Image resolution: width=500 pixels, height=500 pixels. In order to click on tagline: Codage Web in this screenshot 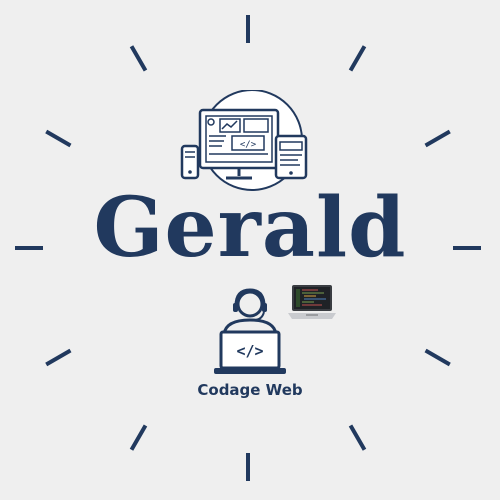, I will do `click(250, 390)`.